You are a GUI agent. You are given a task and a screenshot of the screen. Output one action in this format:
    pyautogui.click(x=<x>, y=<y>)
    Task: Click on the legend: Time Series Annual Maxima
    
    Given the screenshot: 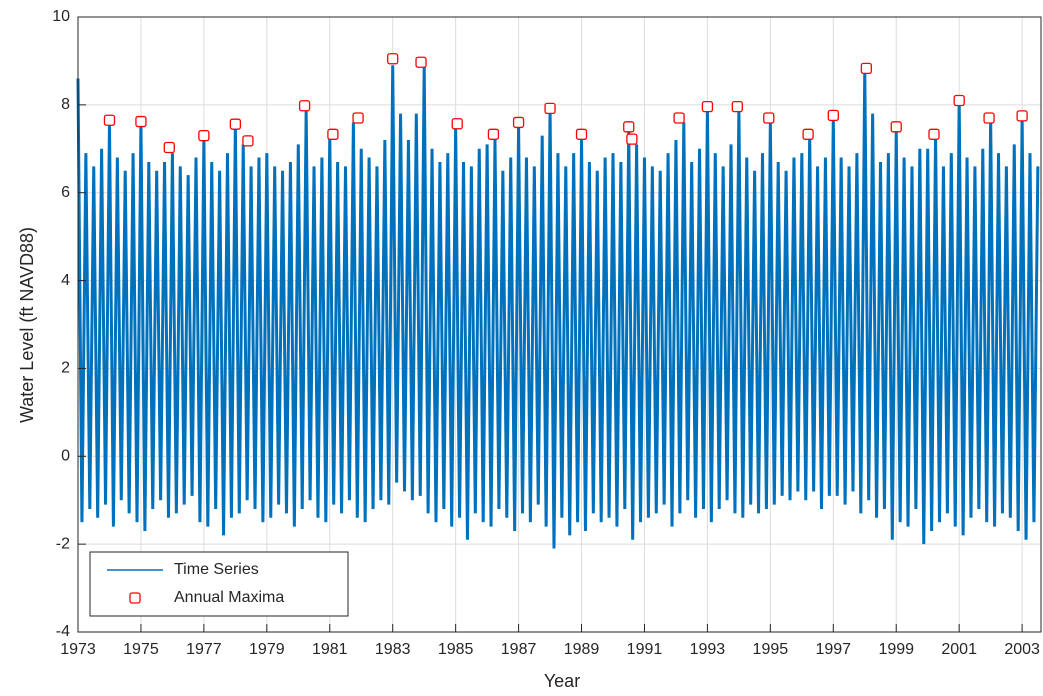 What is the action you would take?
    pyautogui.click(x=219, y=584)
    